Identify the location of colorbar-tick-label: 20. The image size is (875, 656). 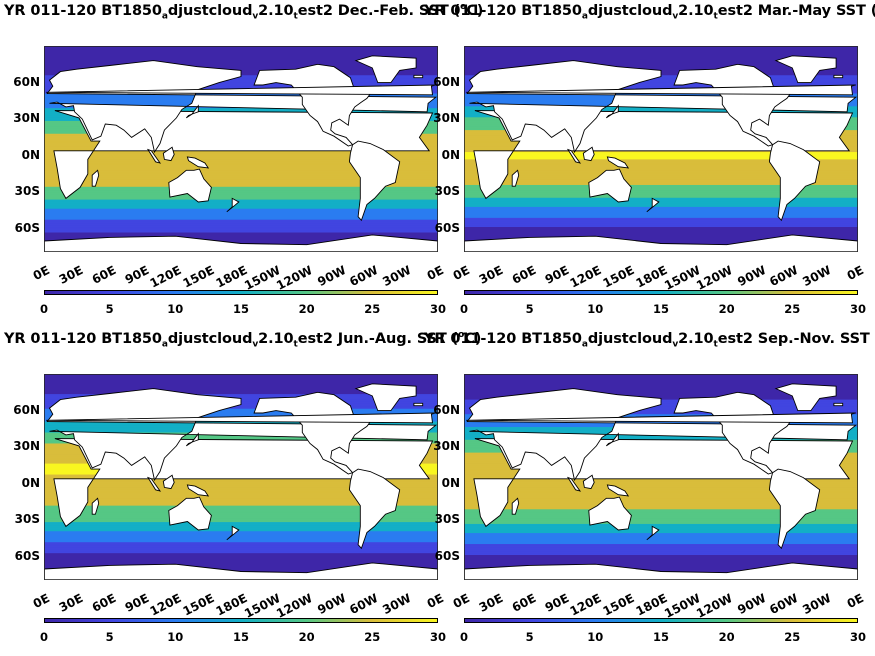
(306, 309).